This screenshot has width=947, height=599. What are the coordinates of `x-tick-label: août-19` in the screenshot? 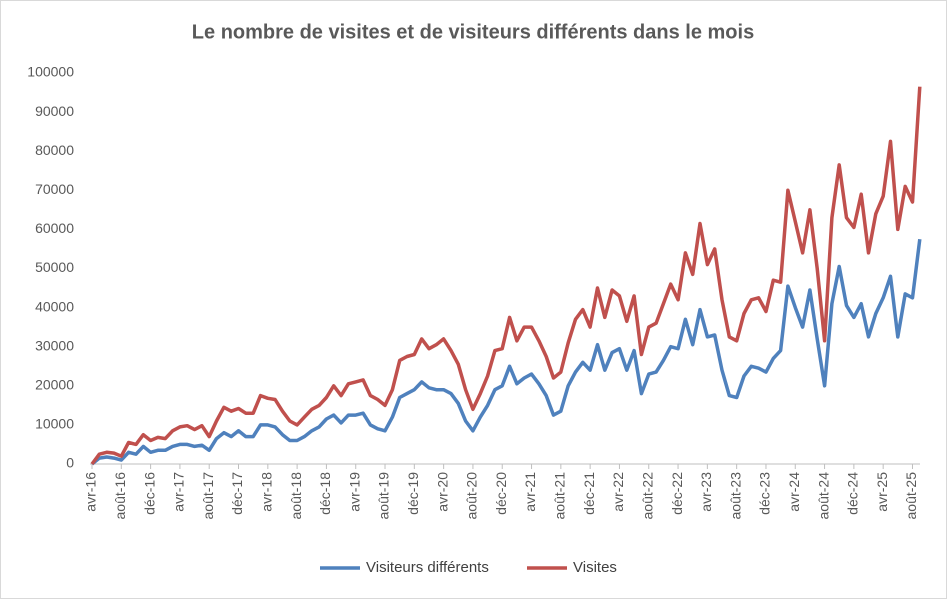 It's located at (384, 496).